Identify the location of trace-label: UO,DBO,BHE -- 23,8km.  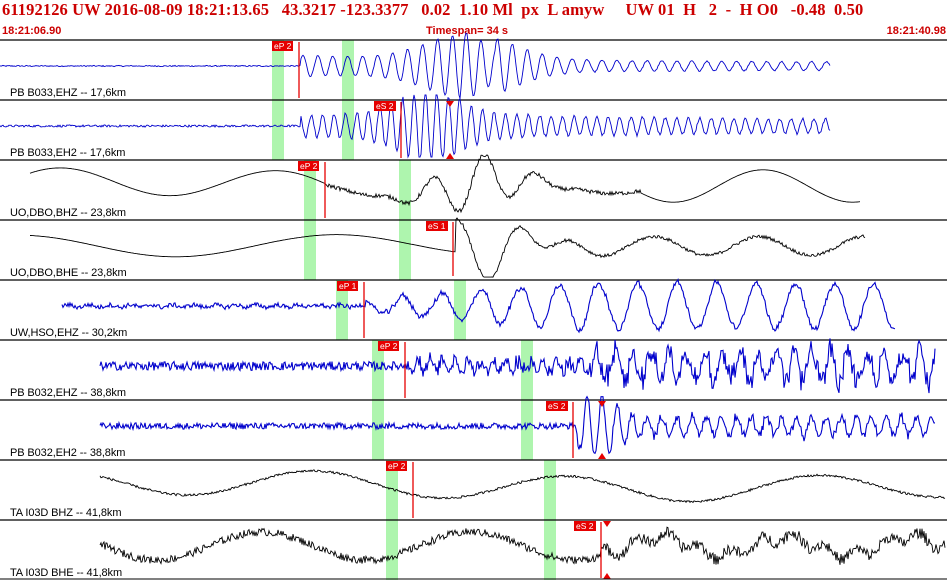
(68, 273).